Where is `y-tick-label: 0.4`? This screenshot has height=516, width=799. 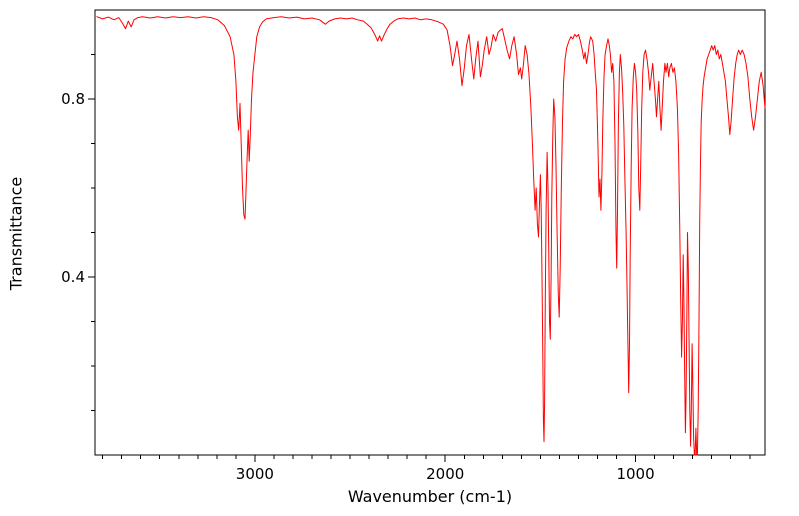 y-tick-label: 0.4 is located at coordinates (73, 277).